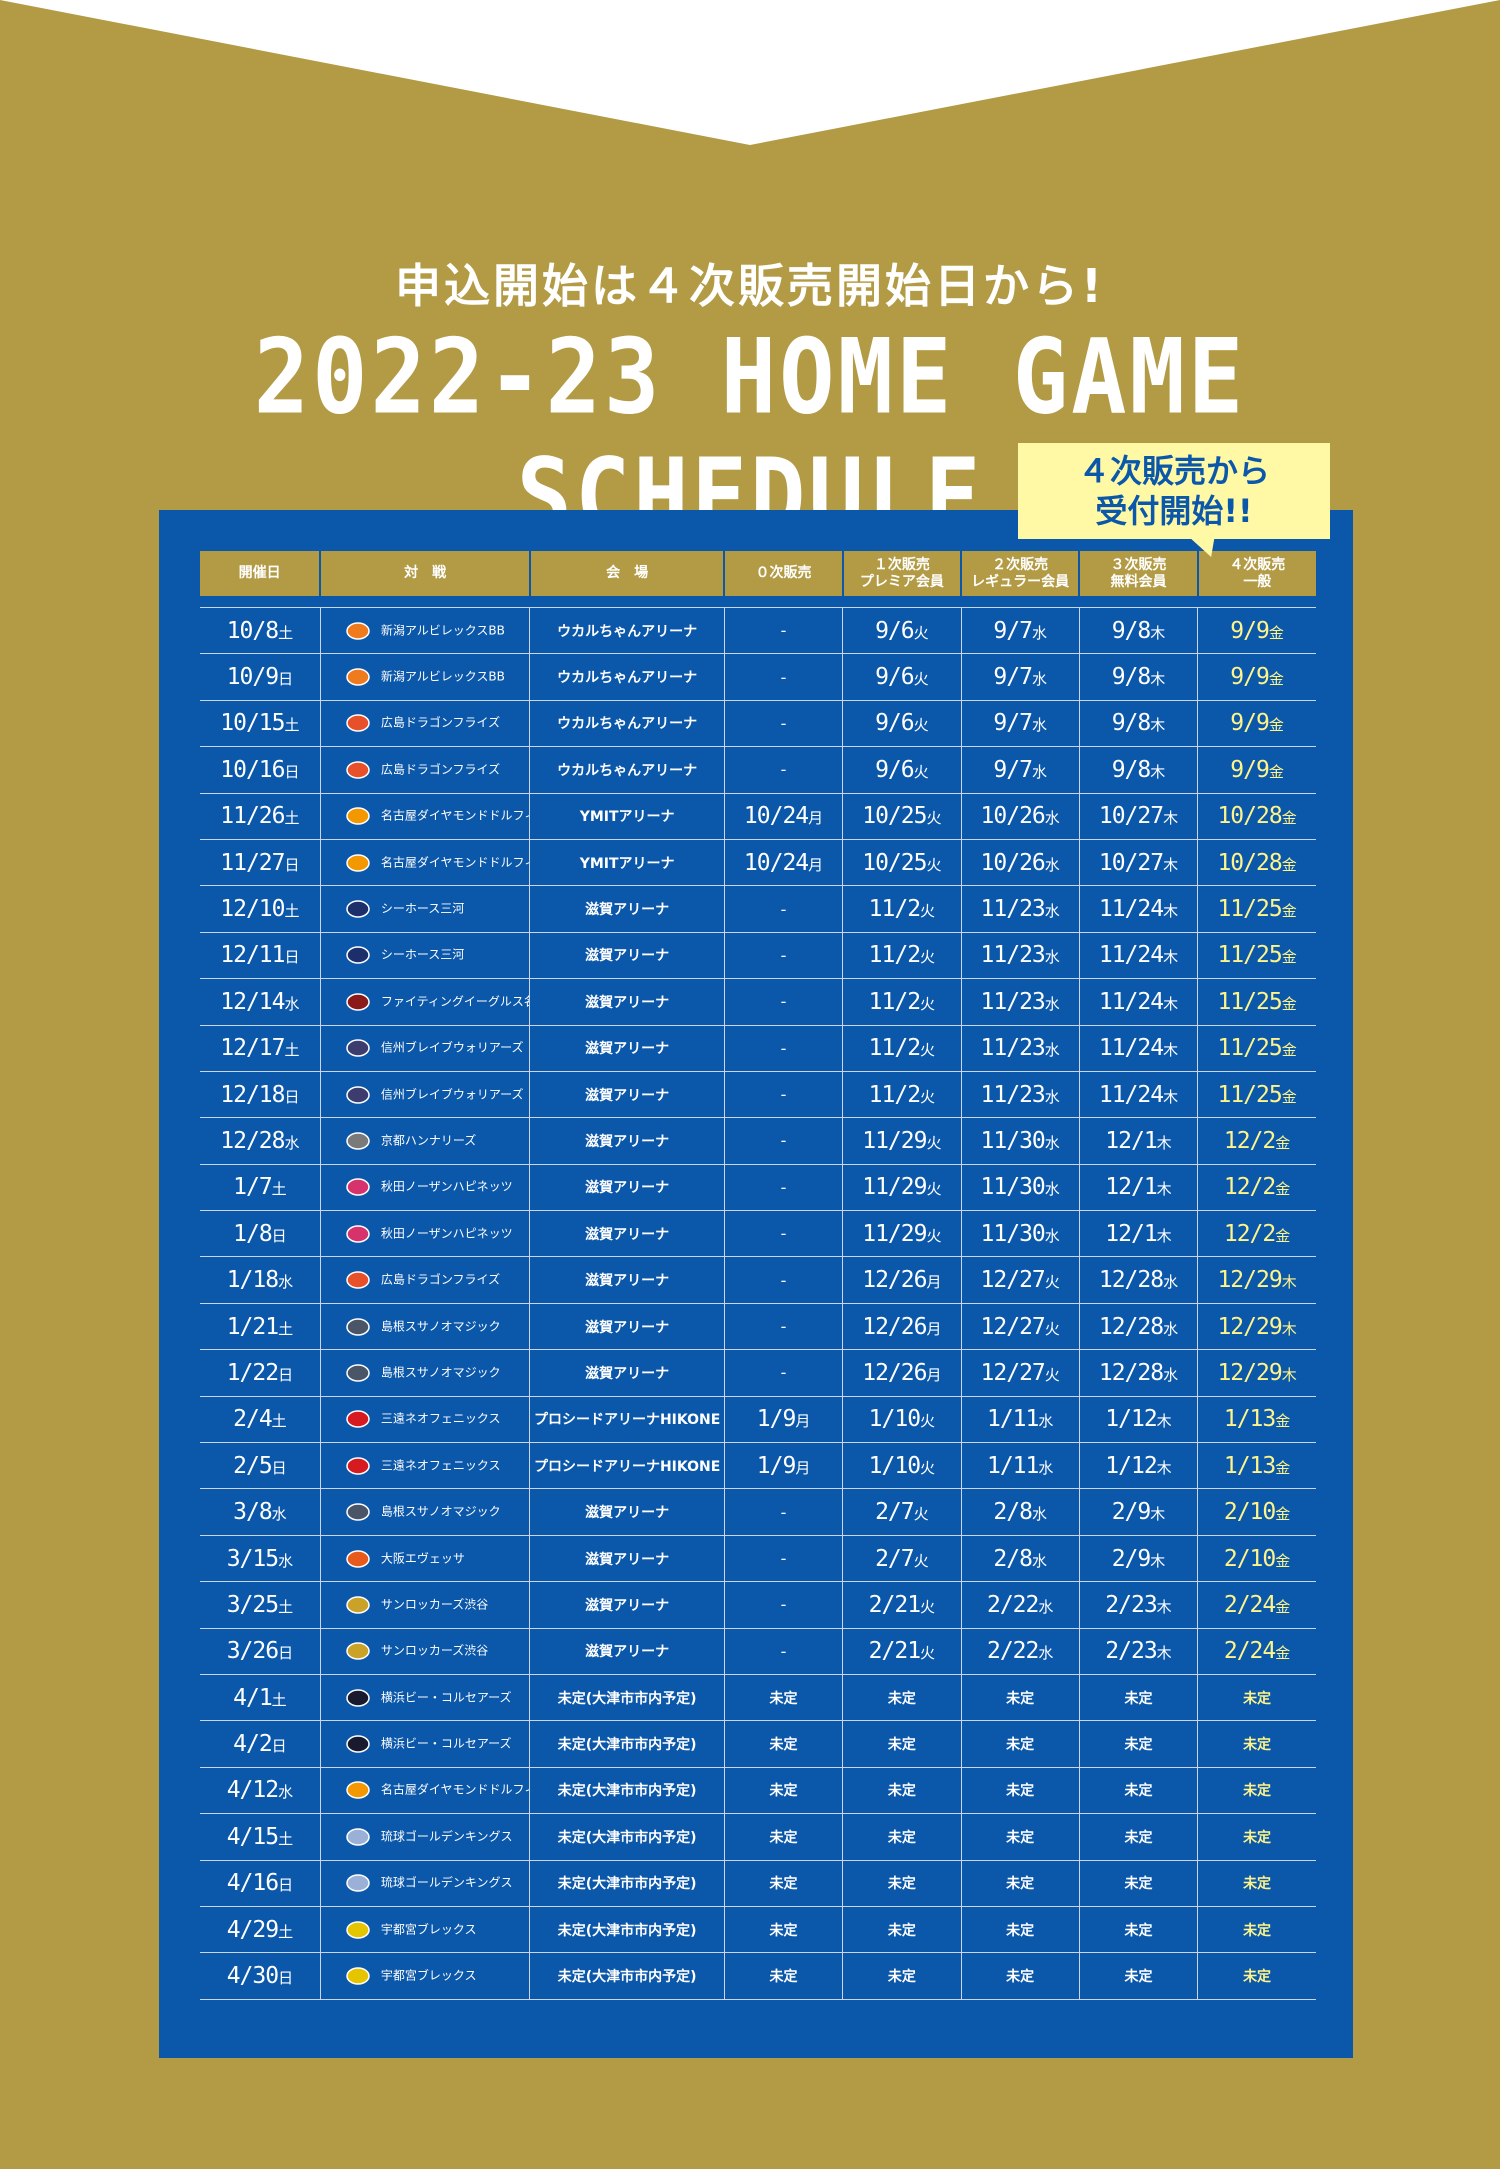 Image resolution: width=1500 pixels, height=2169 pixels. Describe the element at coordinates (260, 1048) in the screenshot. I see `game-date-cell: 12/17土` at that location.